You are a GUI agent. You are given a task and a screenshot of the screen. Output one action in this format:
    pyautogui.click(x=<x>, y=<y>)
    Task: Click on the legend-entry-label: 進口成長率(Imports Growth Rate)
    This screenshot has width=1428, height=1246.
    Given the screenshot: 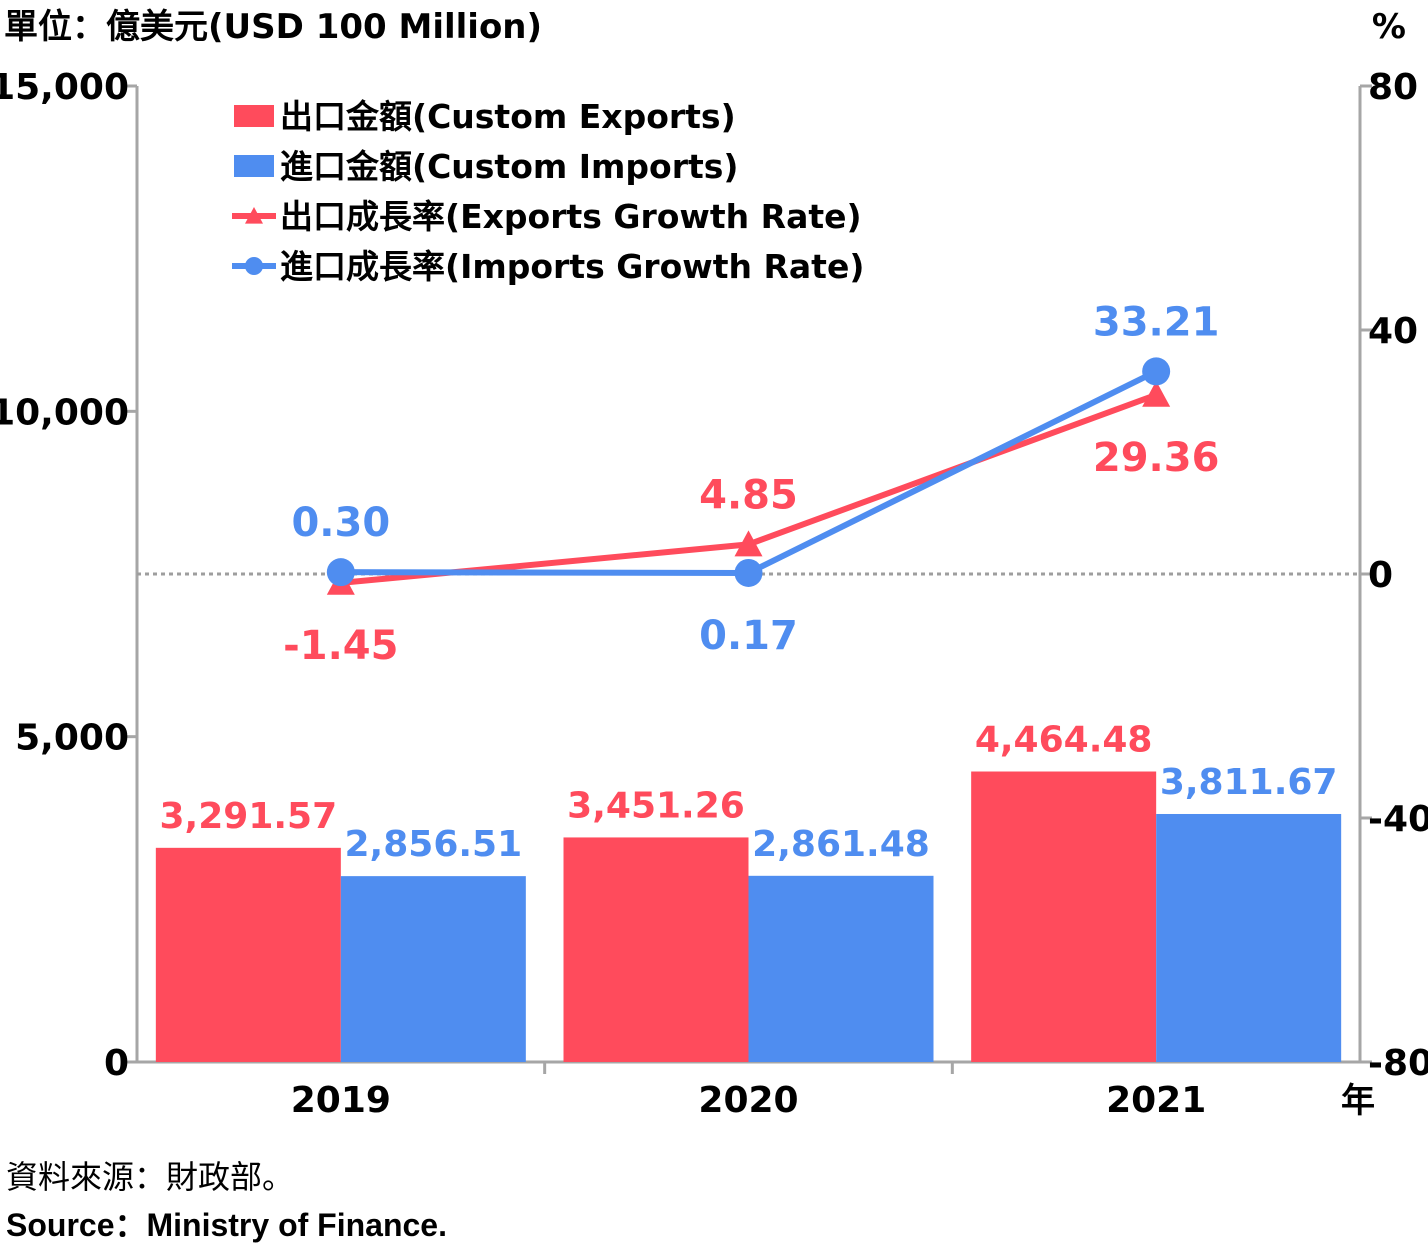 What is the action you would take?
    pyautogui.click(x=572, y=266)
    